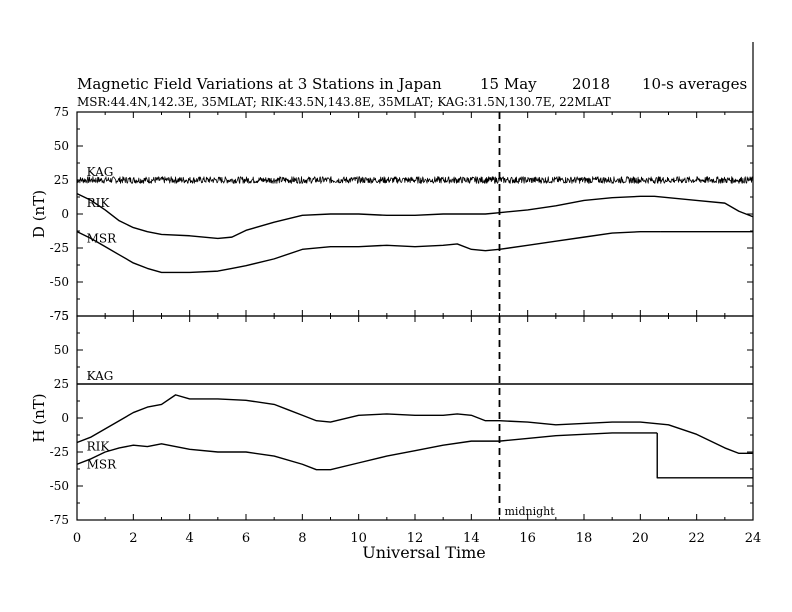 The width and height of the screenshot is (792, 612). I want to click on h-series-msr, so click(367, 451).